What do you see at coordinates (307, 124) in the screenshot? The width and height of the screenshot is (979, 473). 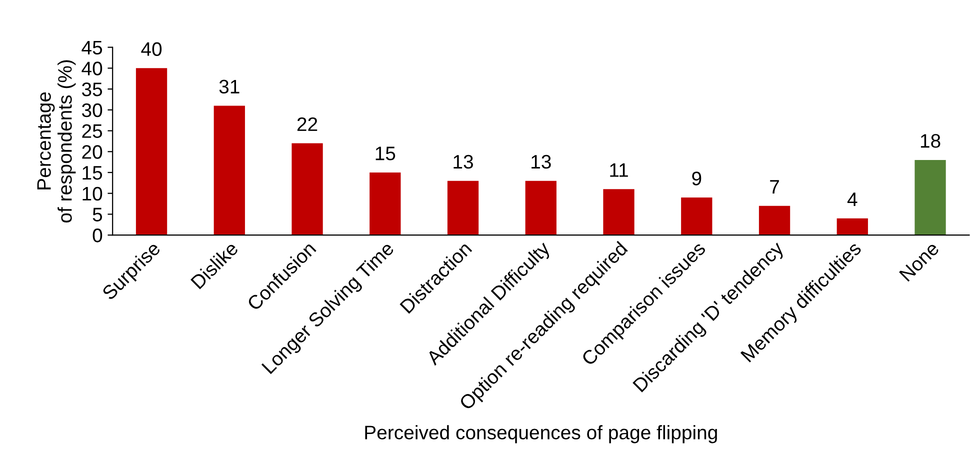 I see `data-label: 22` at bounding box center [307, 124].